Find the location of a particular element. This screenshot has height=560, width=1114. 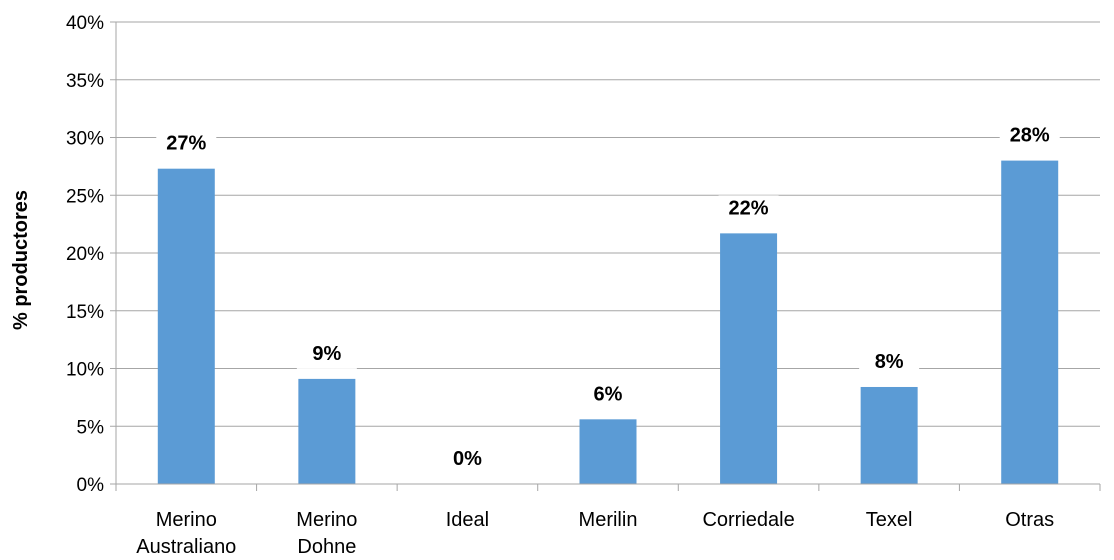

y-tick-label: 30% is located at coordinates (85, 139).